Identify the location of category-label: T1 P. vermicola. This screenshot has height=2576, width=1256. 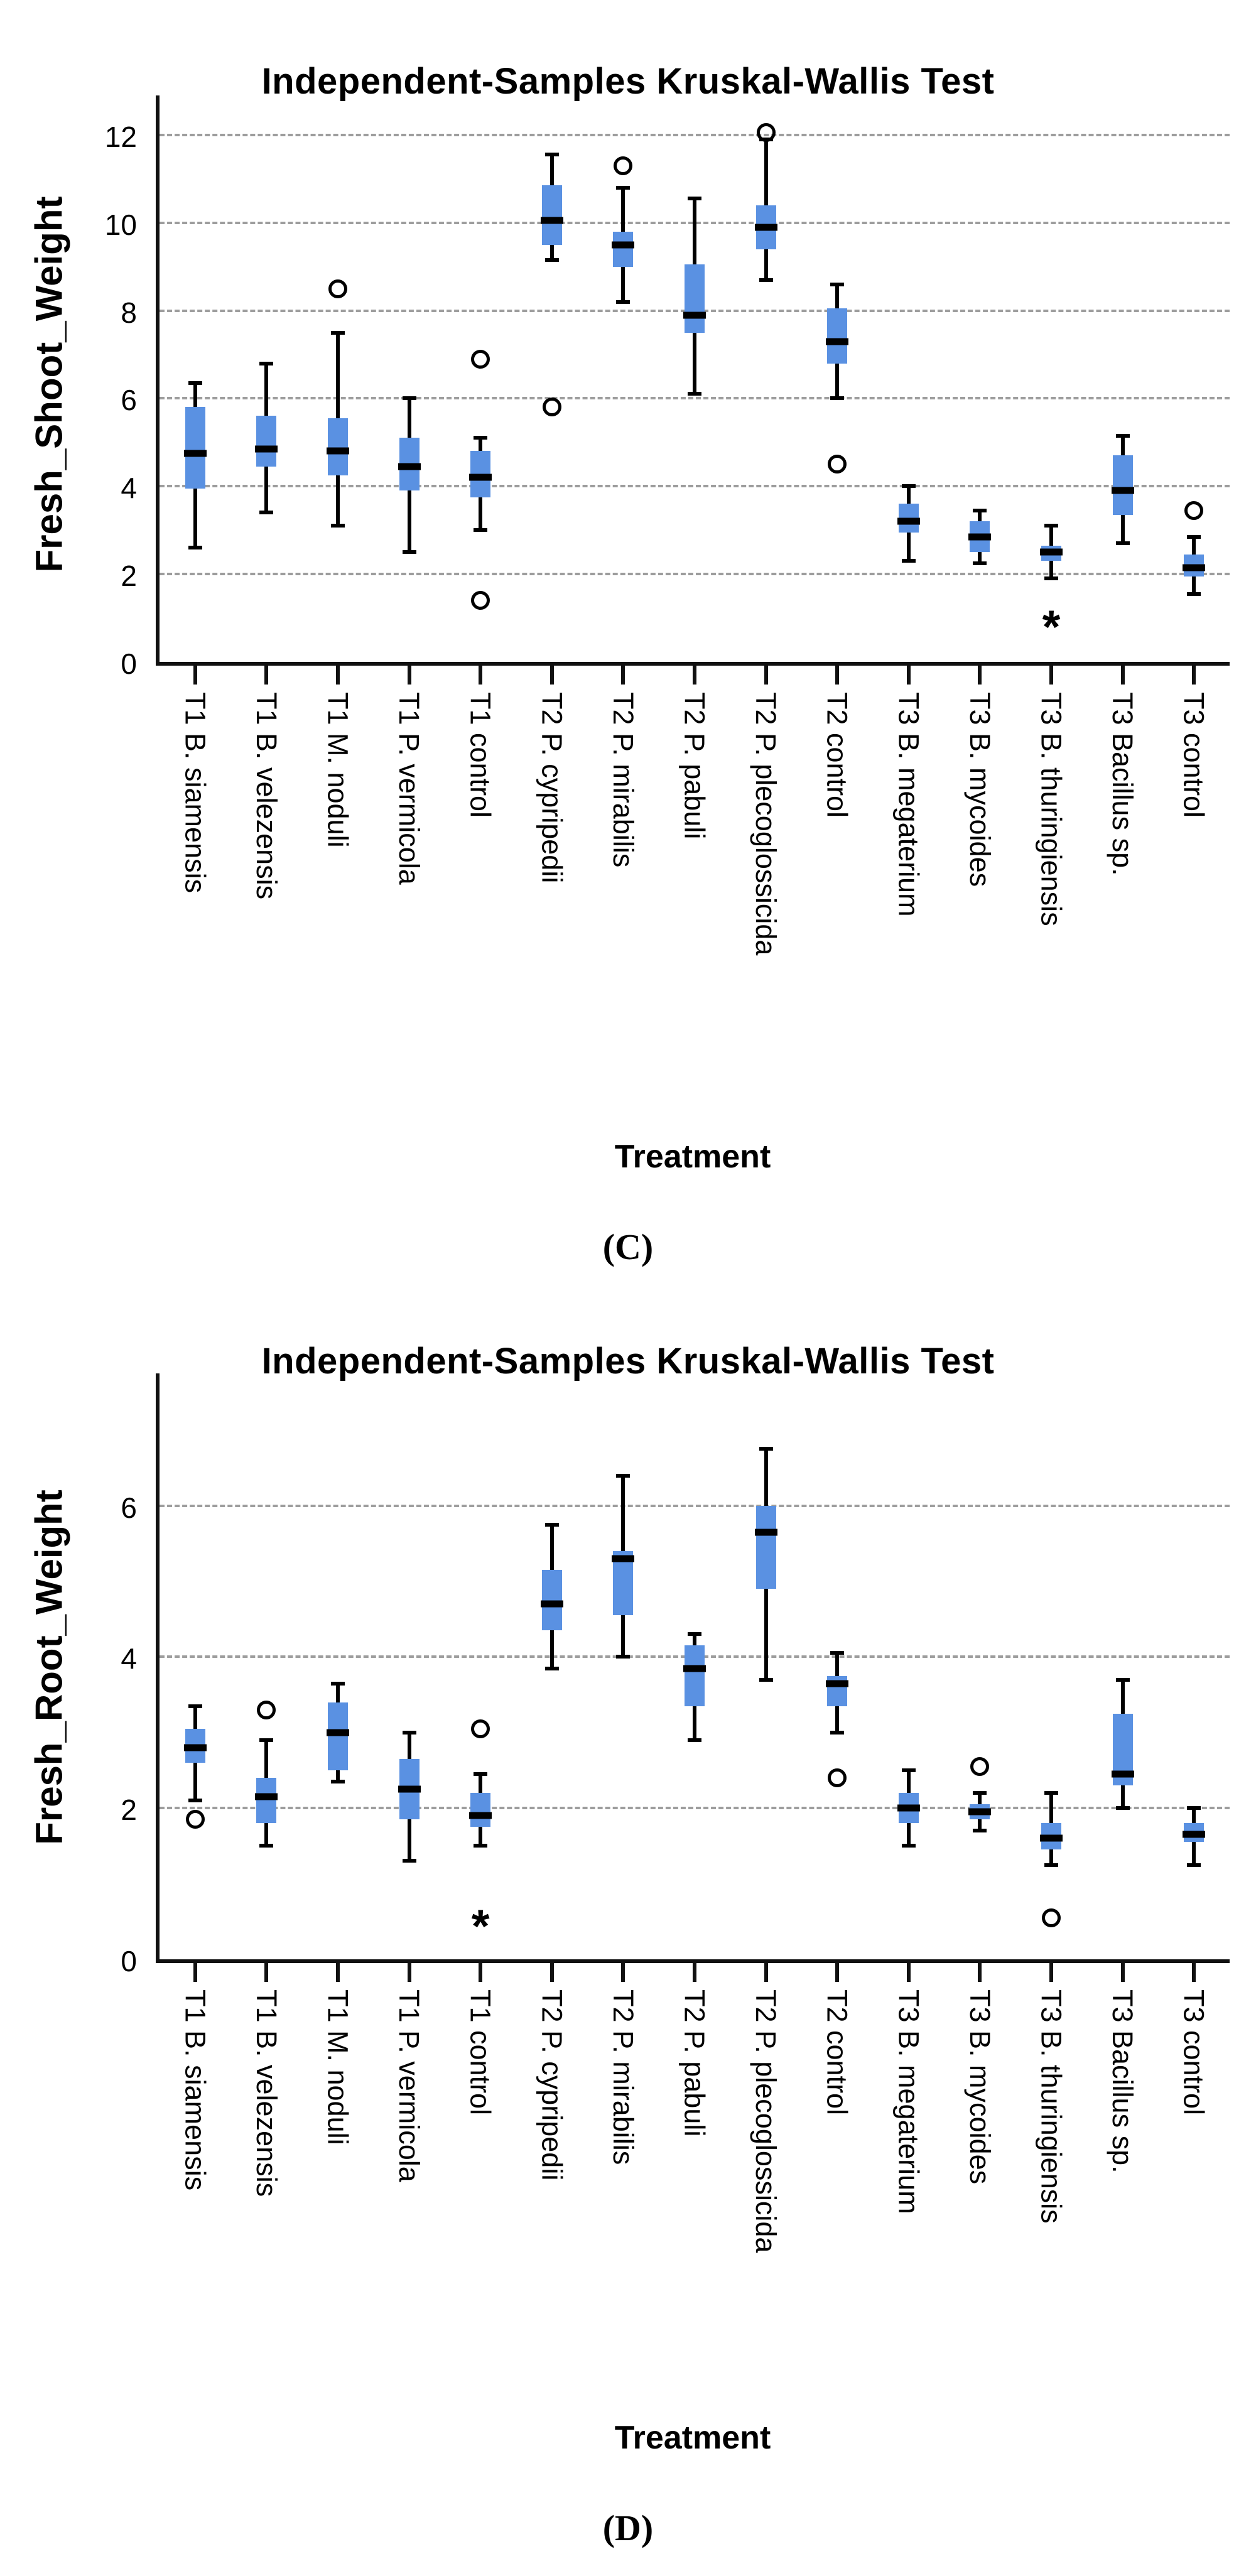
(410, 2085).